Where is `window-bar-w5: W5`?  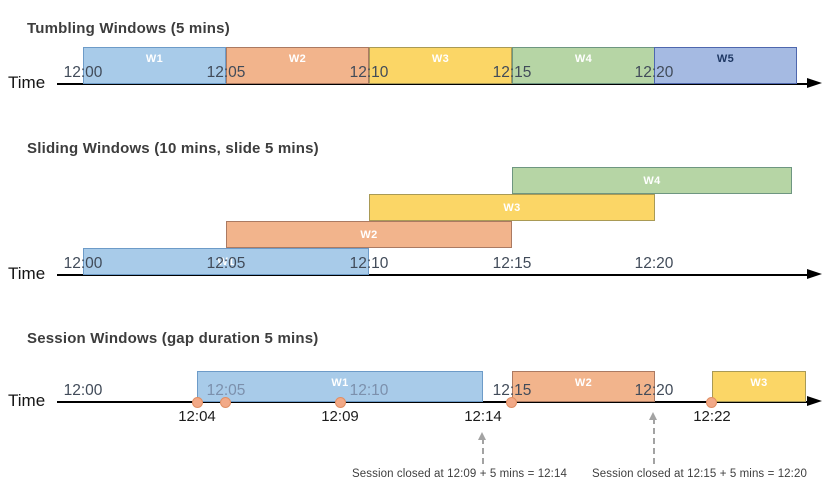
window-bar-w5: W5 is located at coordinates (725, 65).